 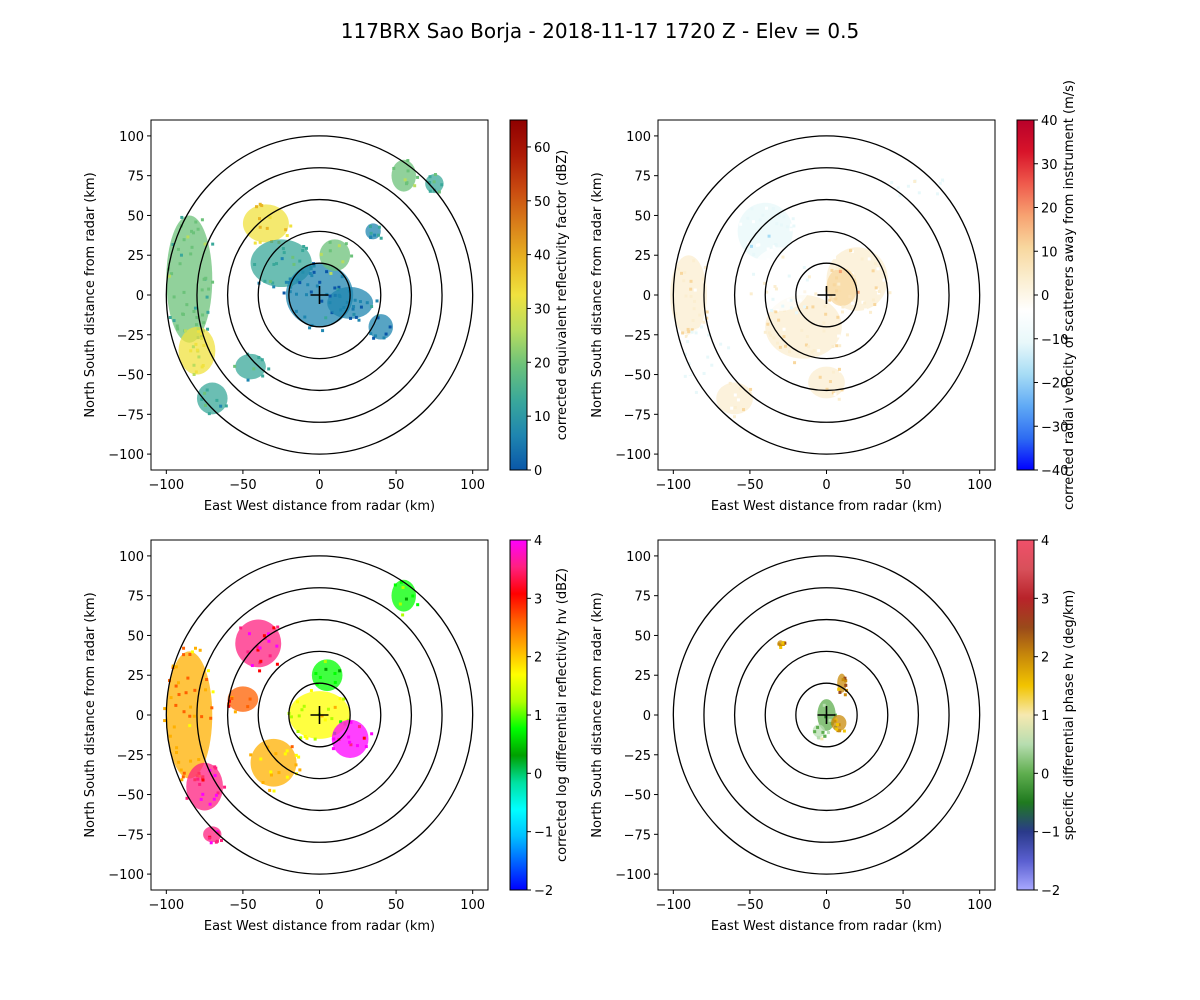 What do you see at coordinates (275, 765) in the screenshot?
I see `echo-region` at bounding box center [275, 765].